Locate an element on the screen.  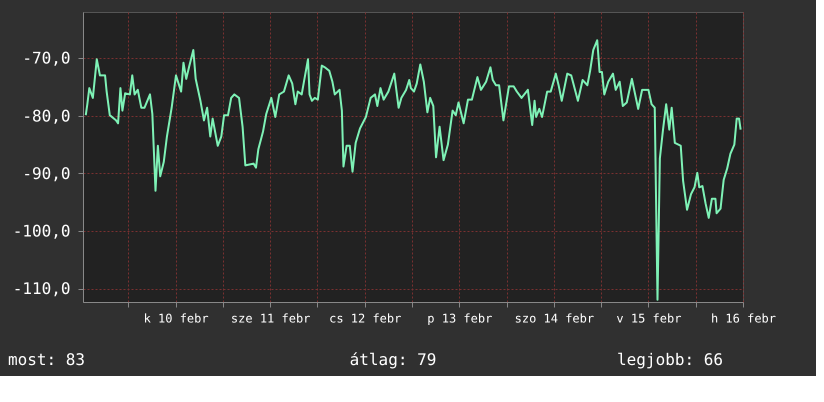
x-tick-label: cs 12 febr is located at coordinates (365, 319).